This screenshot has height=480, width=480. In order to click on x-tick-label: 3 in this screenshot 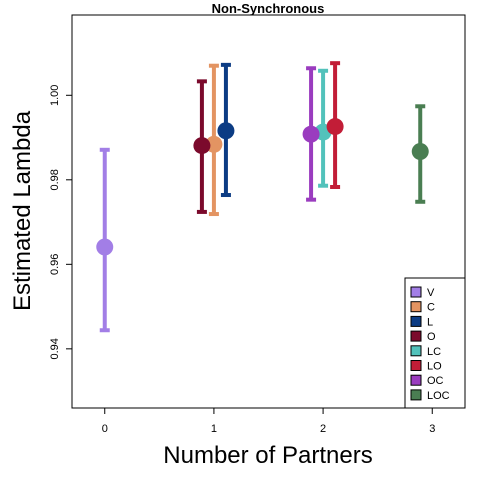, I will do `click(432, 429)`.